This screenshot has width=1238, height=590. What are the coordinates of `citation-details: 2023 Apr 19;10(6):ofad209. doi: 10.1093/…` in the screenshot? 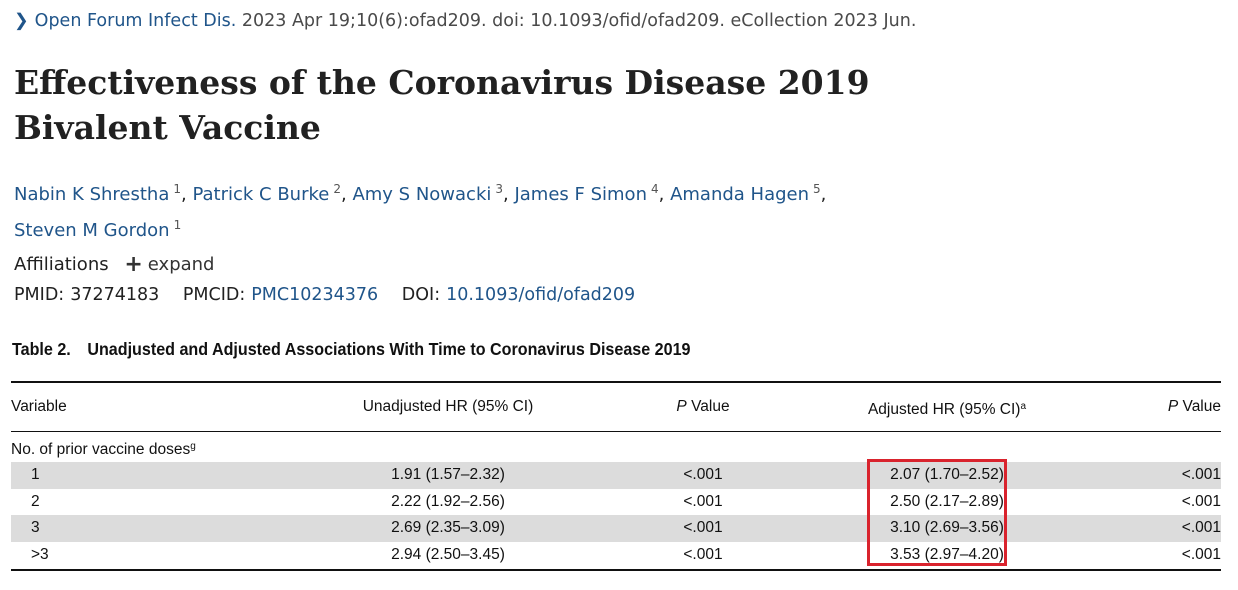 It's located at (579, 21).